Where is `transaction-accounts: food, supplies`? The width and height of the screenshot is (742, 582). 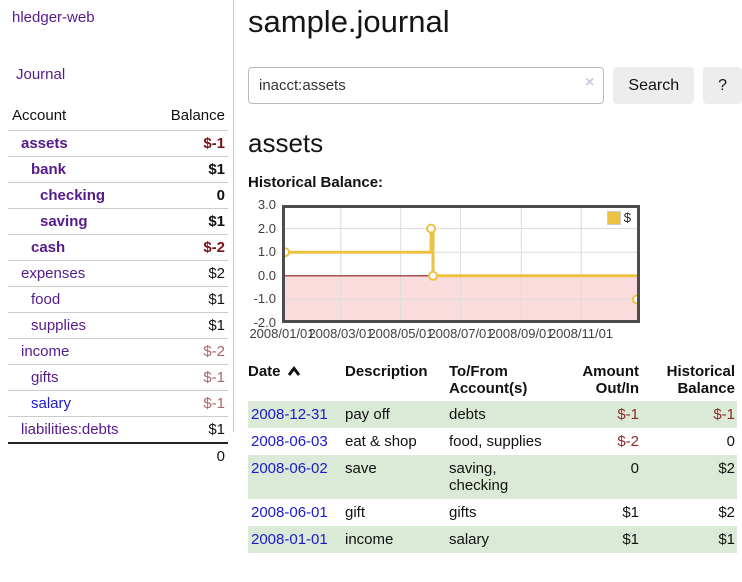 transaction-accounts: food, supplies is located at coordinates (495, 441).